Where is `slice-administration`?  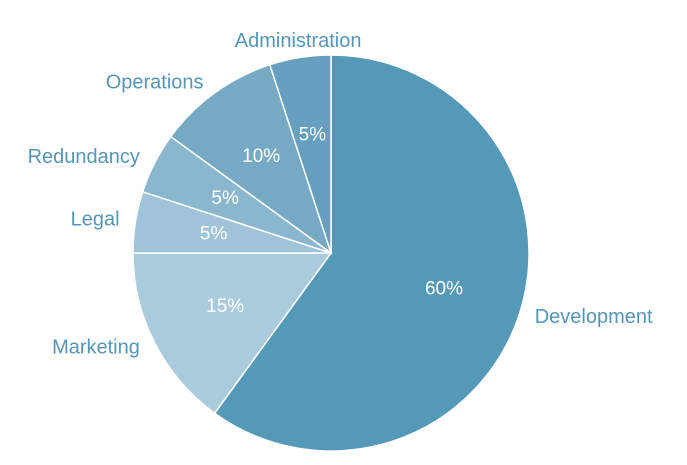 slice-administration is located at coordinates (300, 154).